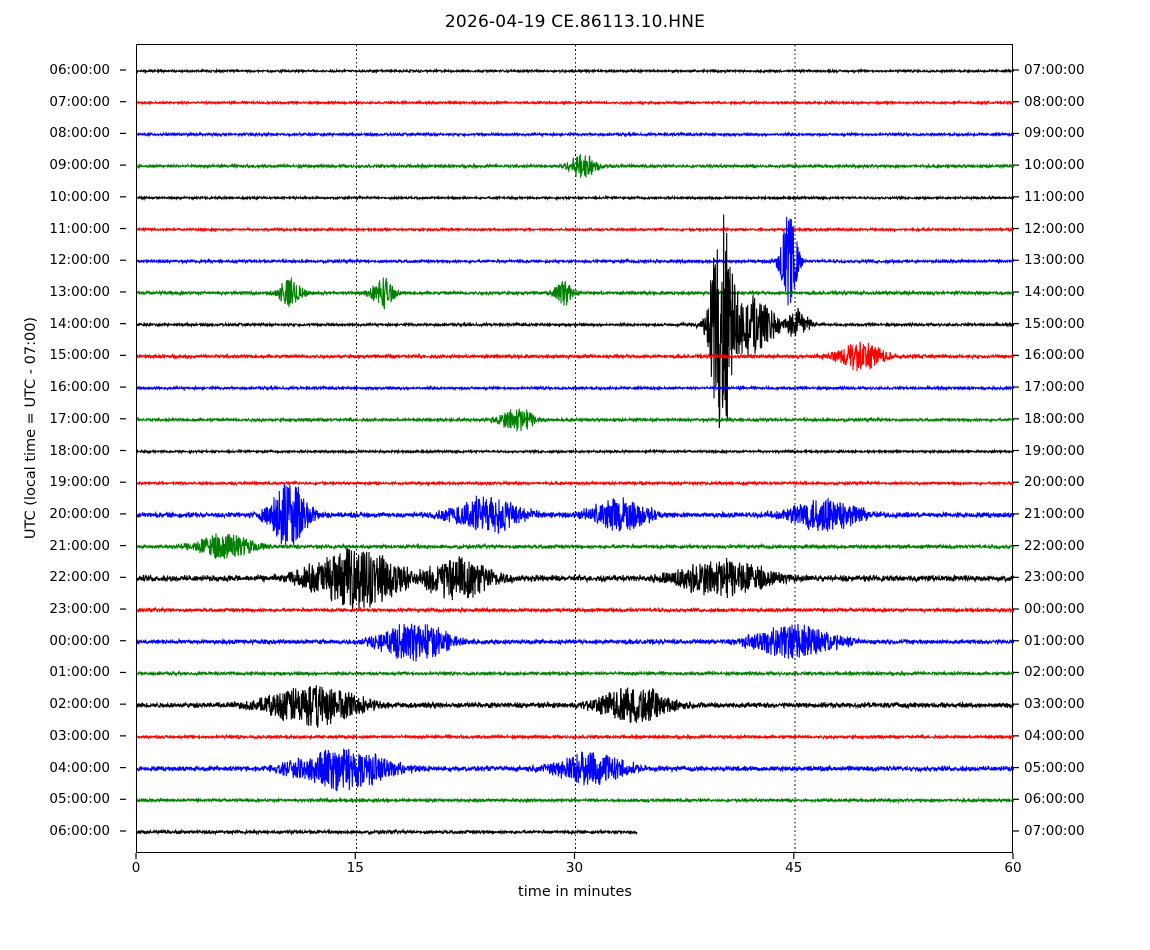  Describe the element at coordinates (79, 672) in the screenshot. I see `y-tick-left: 01:00:00` at that location.